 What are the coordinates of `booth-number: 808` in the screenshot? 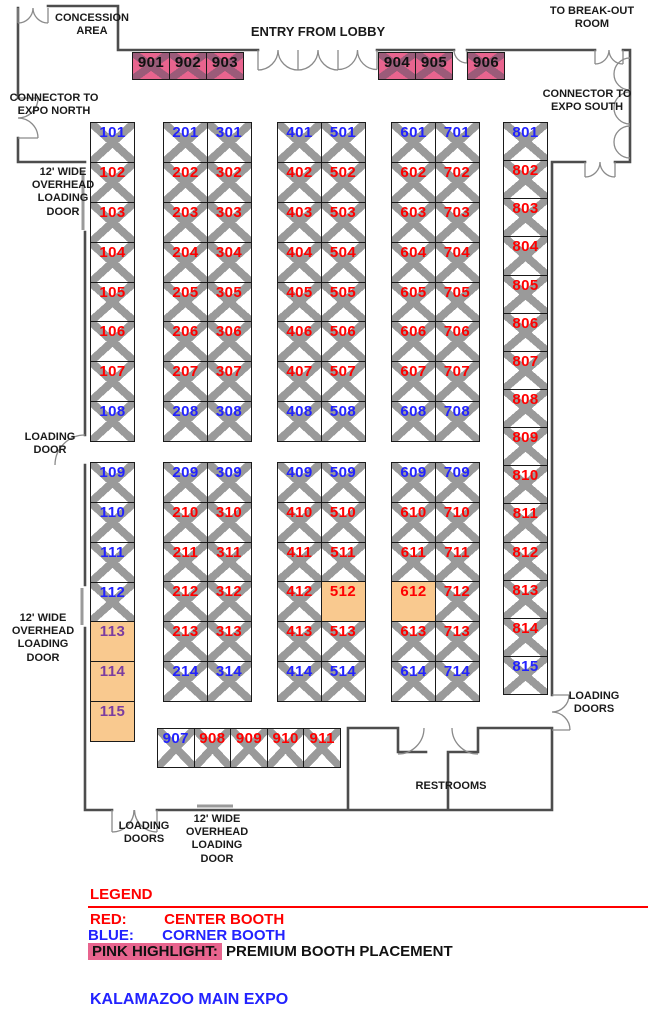 It's located at (525, 399).